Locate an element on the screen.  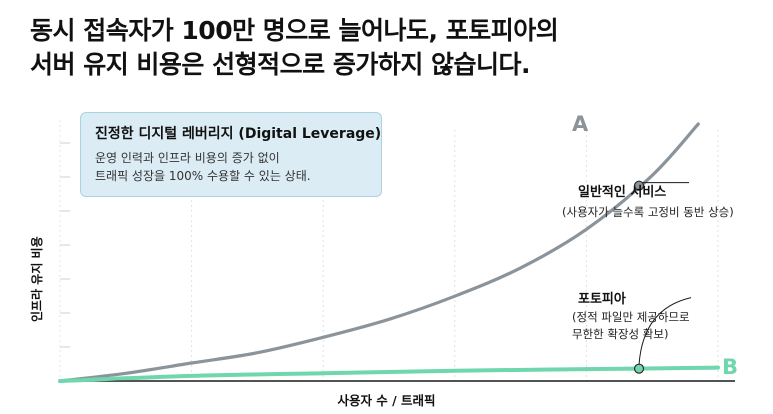
photopia-title: 포토피아 is located at coordinates (602, 299).